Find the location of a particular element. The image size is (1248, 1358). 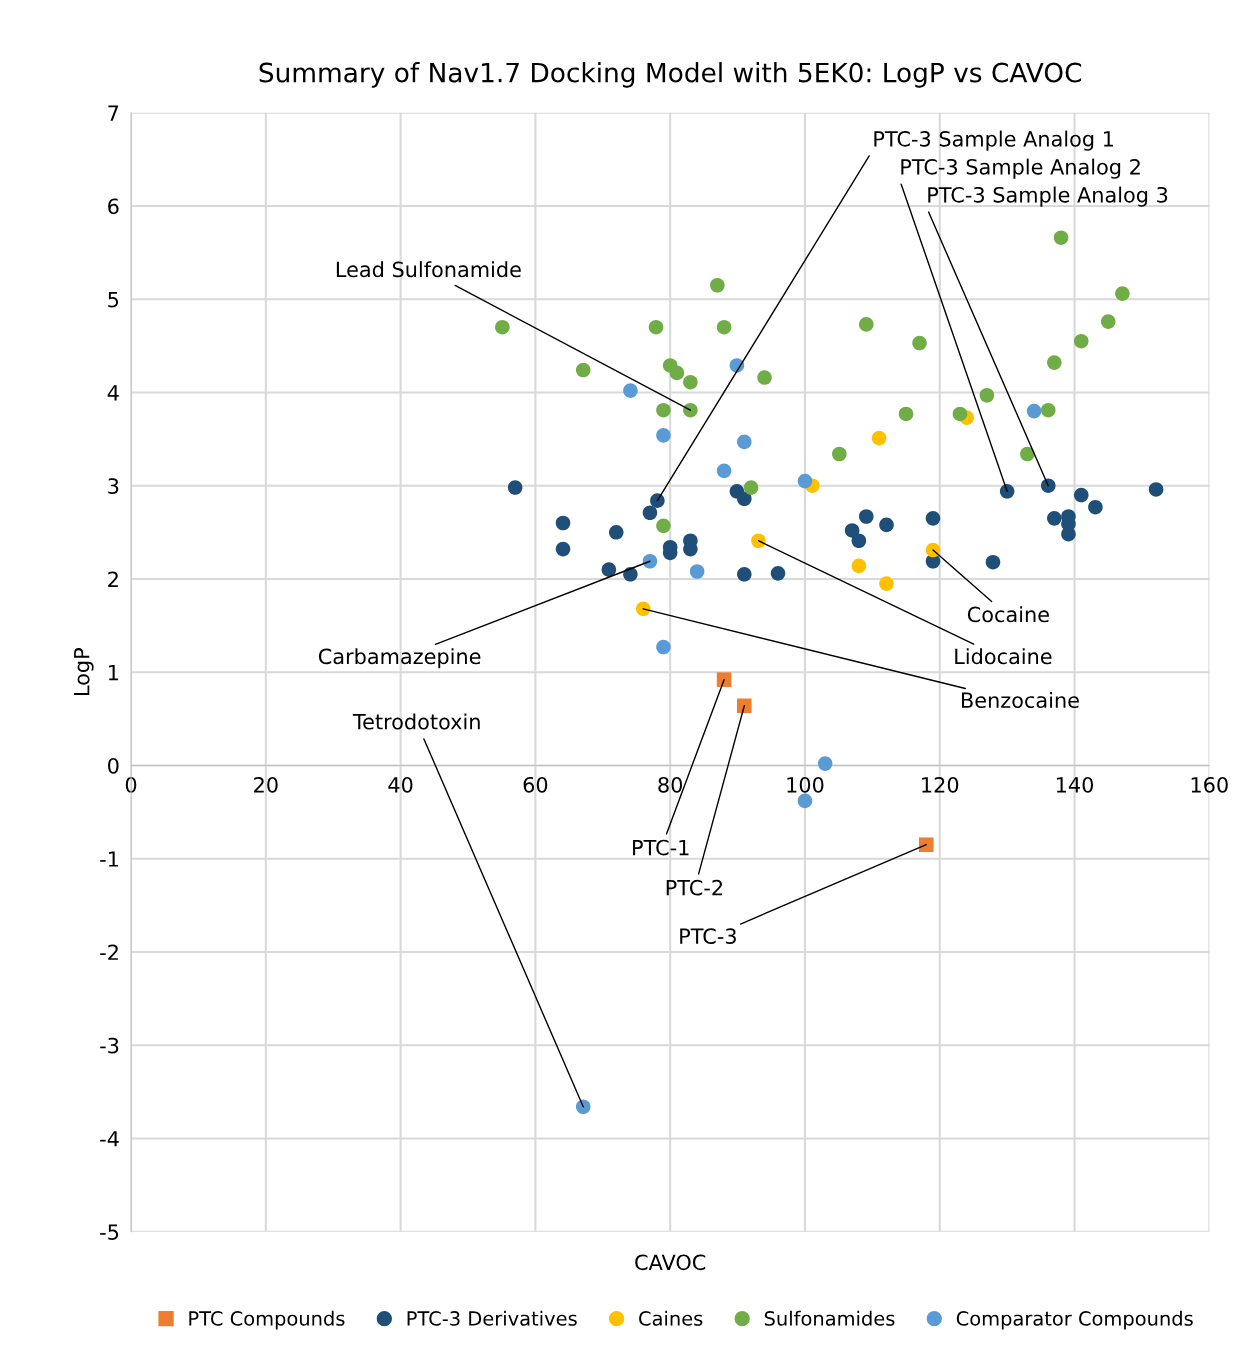

x-tick-label: 120 is located at coordinates (940, 784).